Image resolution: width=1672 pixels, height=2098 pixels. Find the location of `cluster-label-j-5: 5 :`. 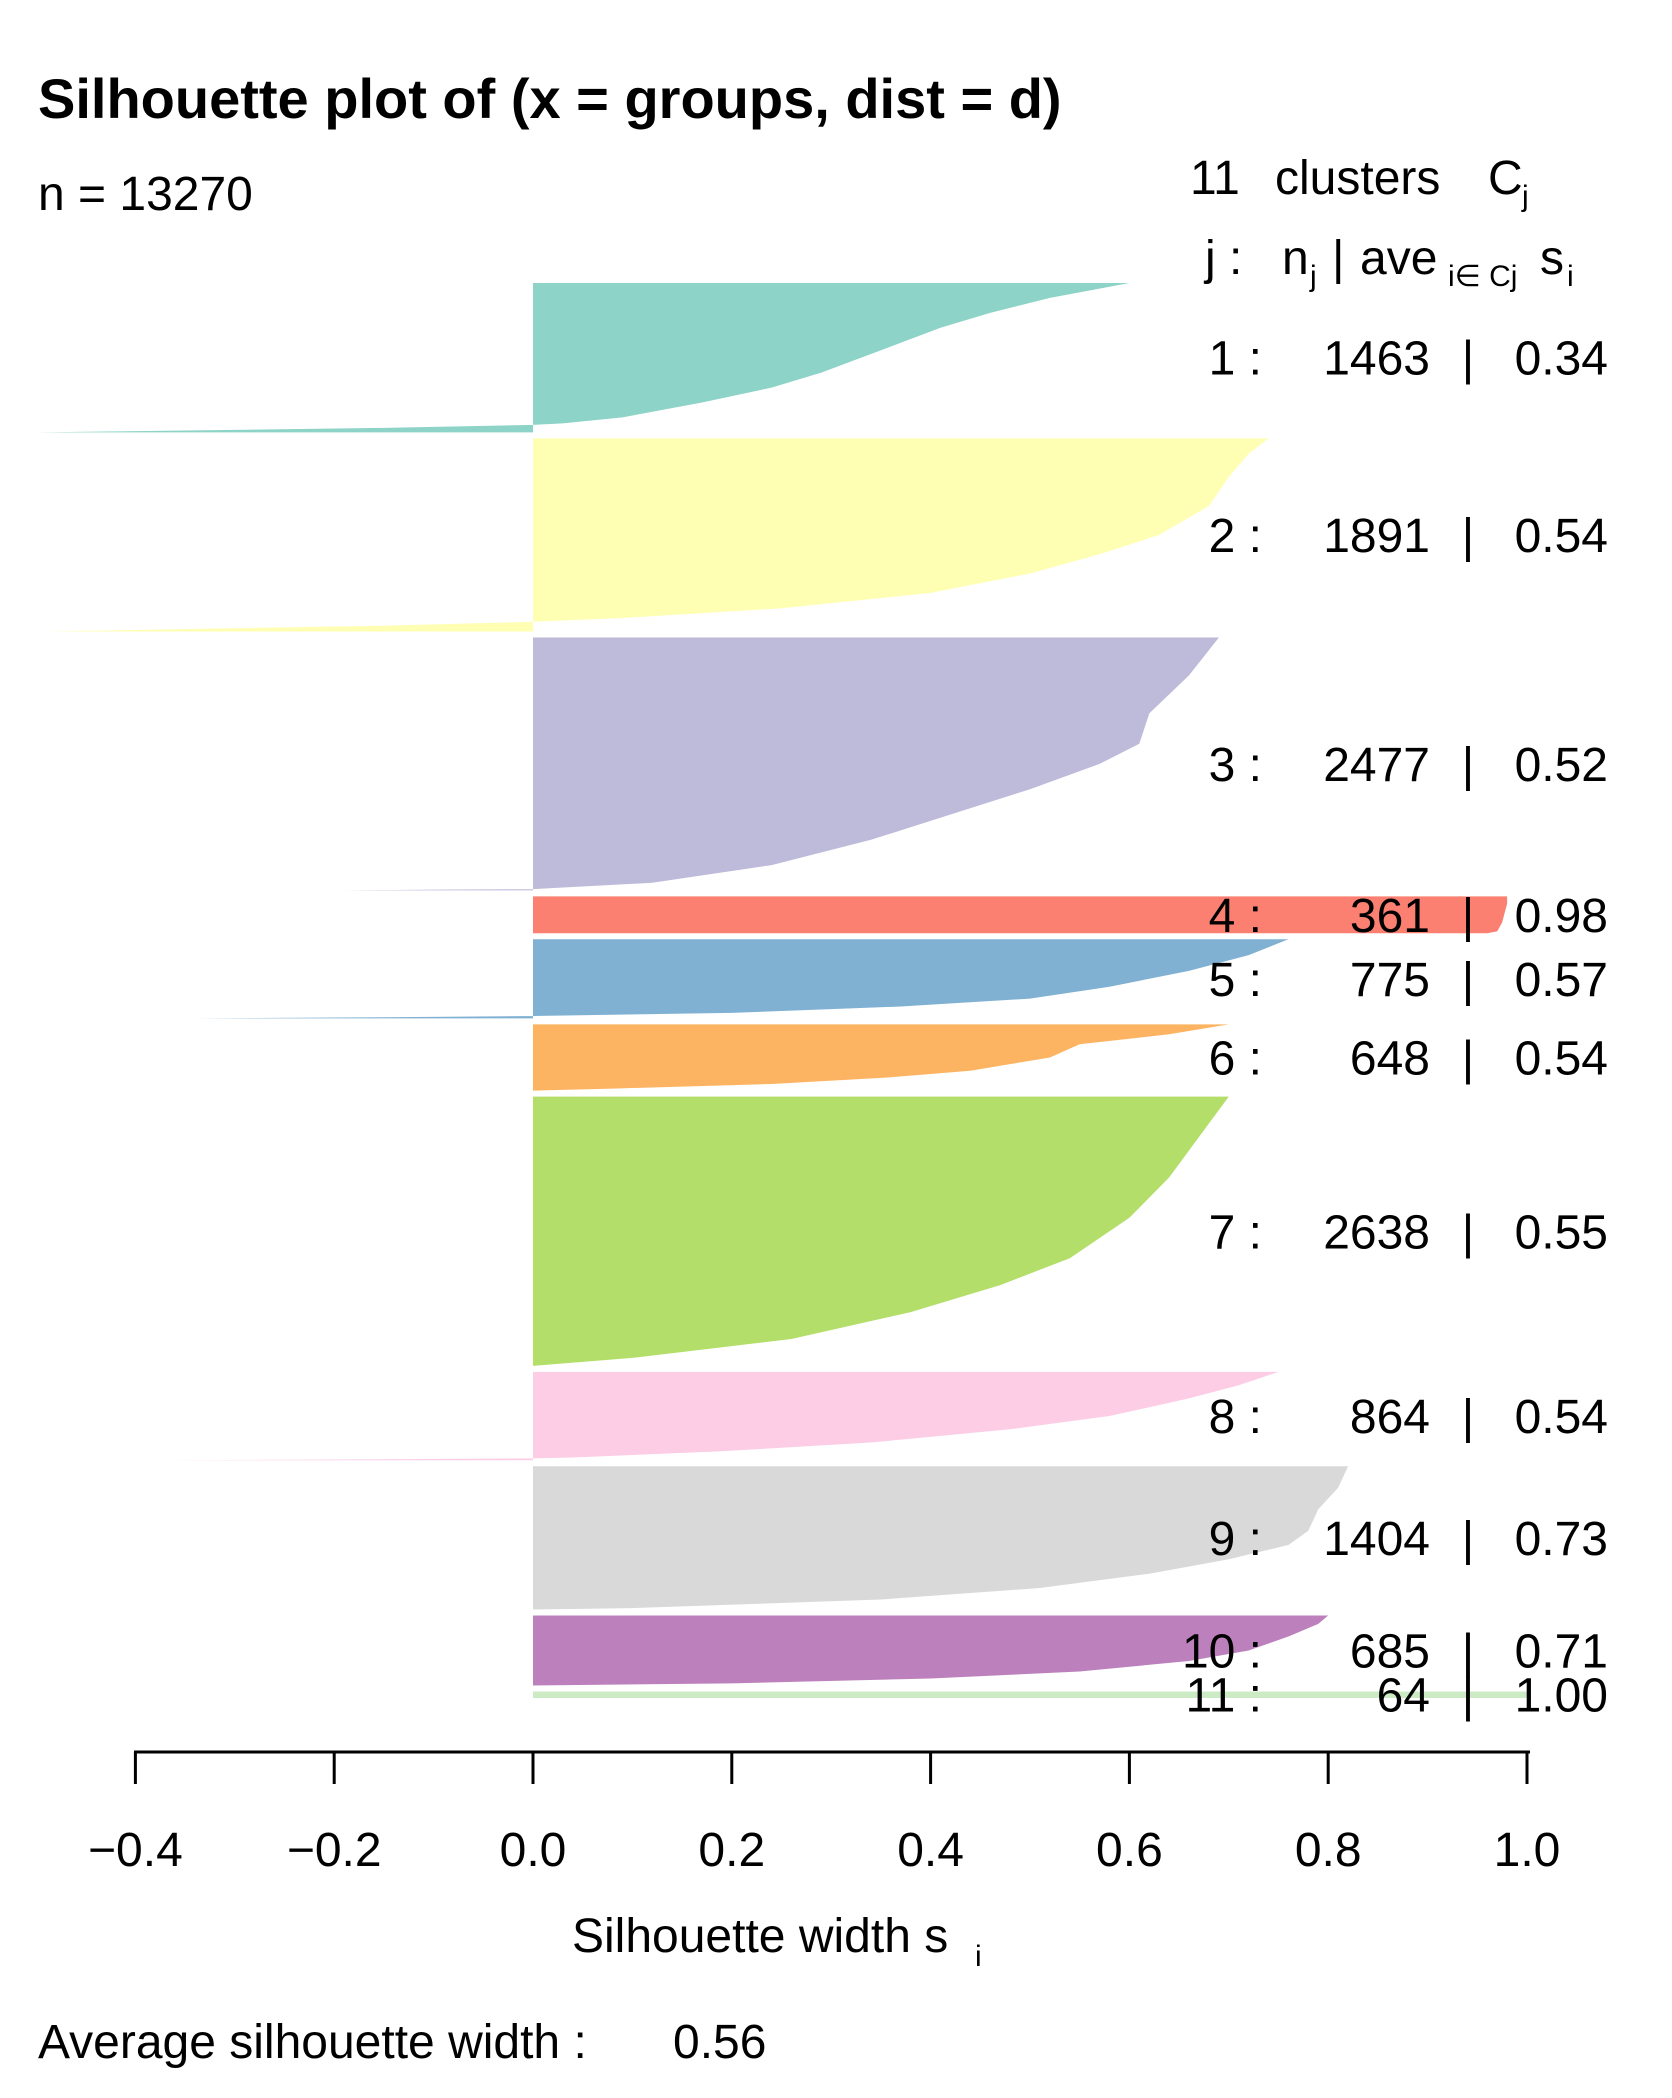

cluster-label-j-5: 5 : is located at coordinates (1235, 980).